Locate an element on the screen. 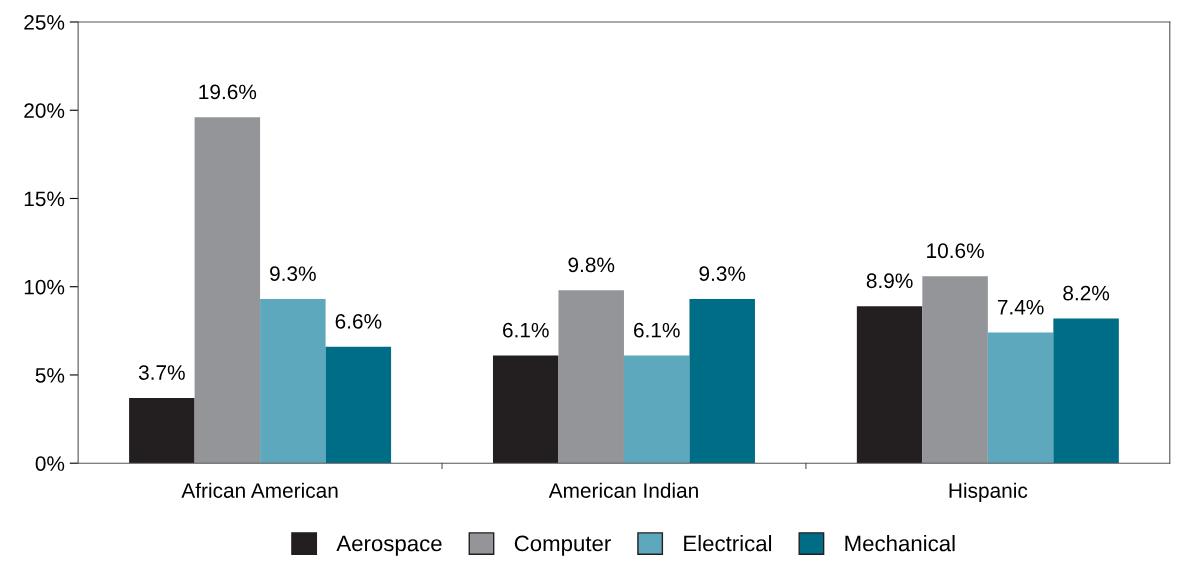 The image size is (1184, 579). data-label: 19.6% is located at coordinates (228, 92).